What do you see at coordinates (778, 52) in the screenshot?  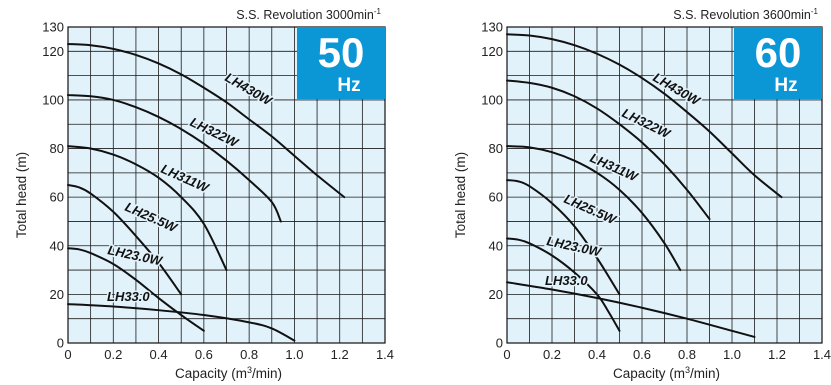 I see `frequency-number: 60` at bounding box center [778, 52].